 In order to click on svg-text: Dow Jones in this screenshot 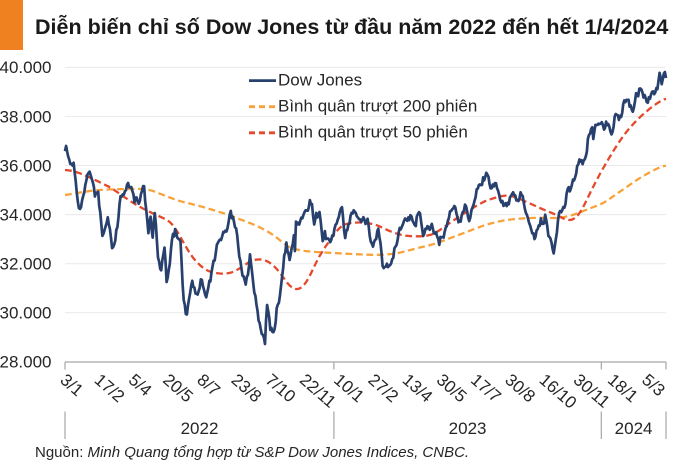, I will do `click(320, 79)`.